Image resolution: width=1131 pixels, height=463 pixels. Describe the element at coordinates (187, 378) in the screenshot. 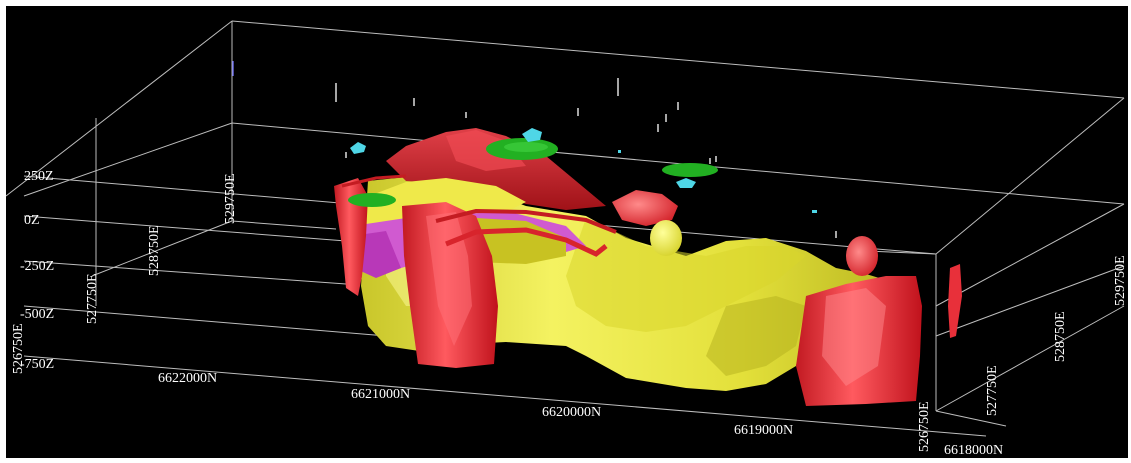

I see `northing-label-6622000: 6622000N` at that location.